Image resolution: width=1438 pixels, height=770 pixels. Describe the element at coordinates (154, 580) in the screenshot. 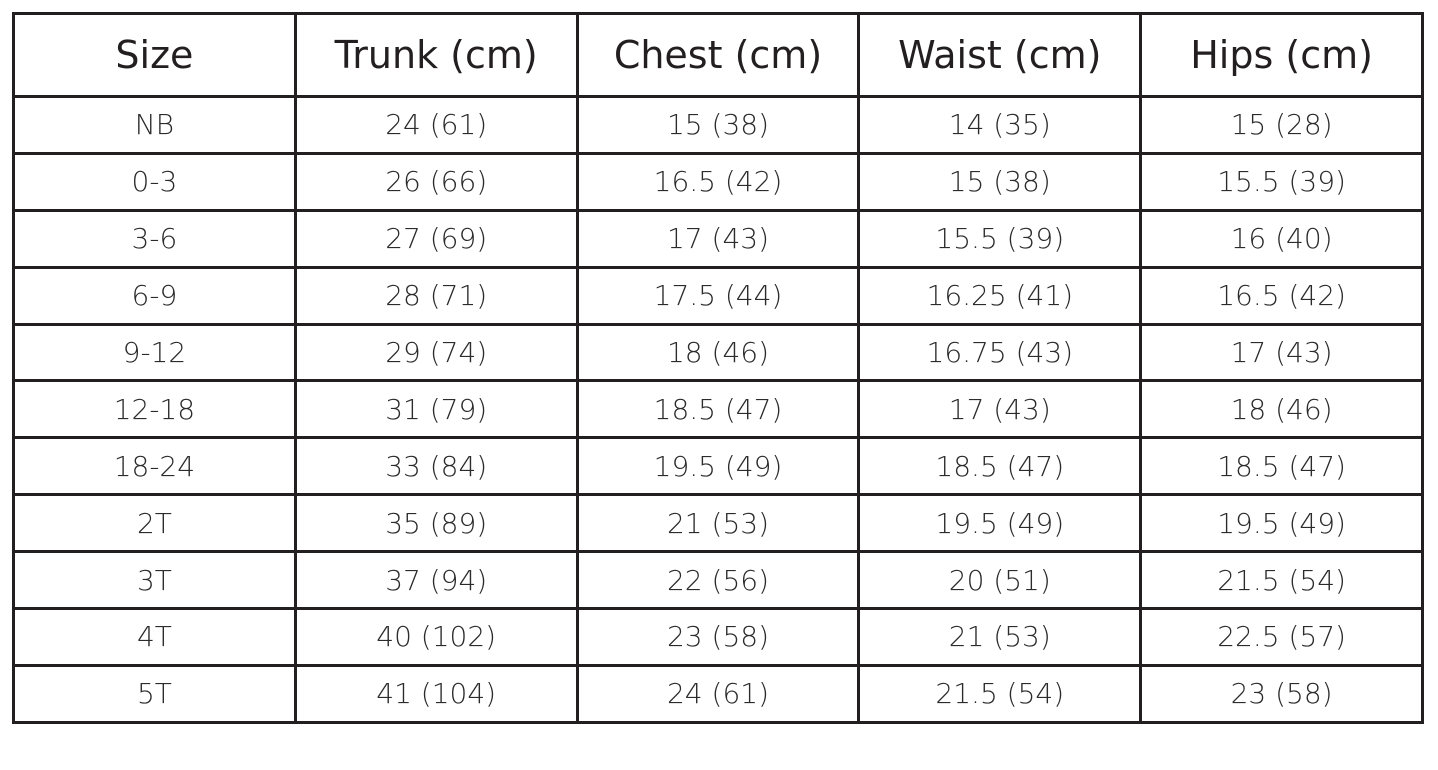

I see `size-cell: 3T` at that location.